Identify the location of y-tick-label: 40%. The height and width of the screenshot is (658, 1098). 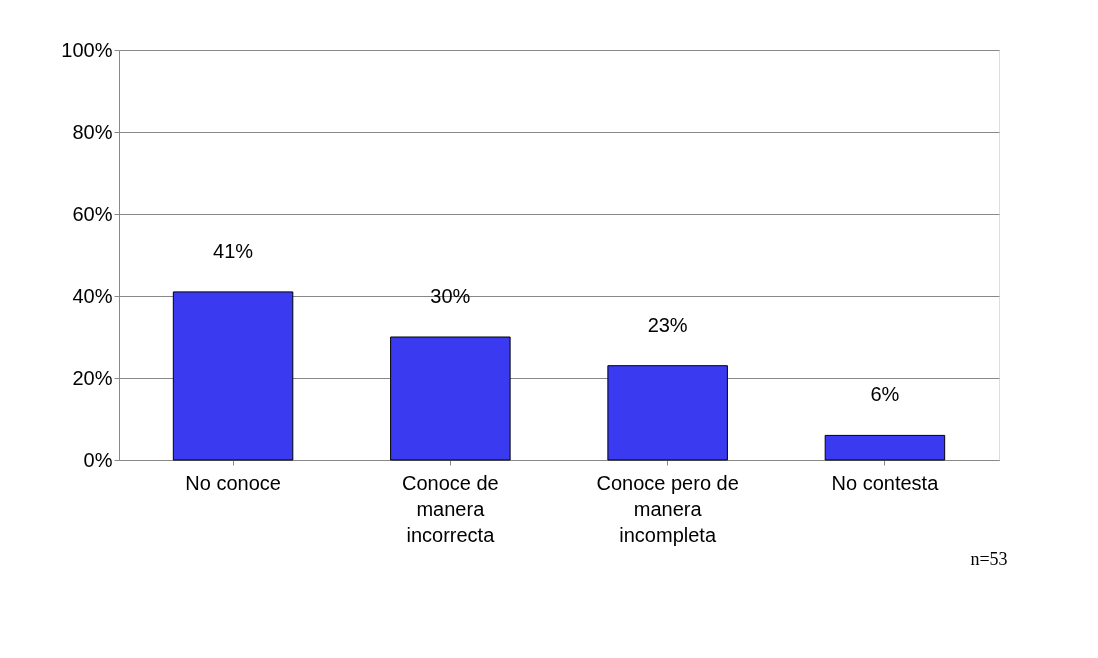
(92, 295).